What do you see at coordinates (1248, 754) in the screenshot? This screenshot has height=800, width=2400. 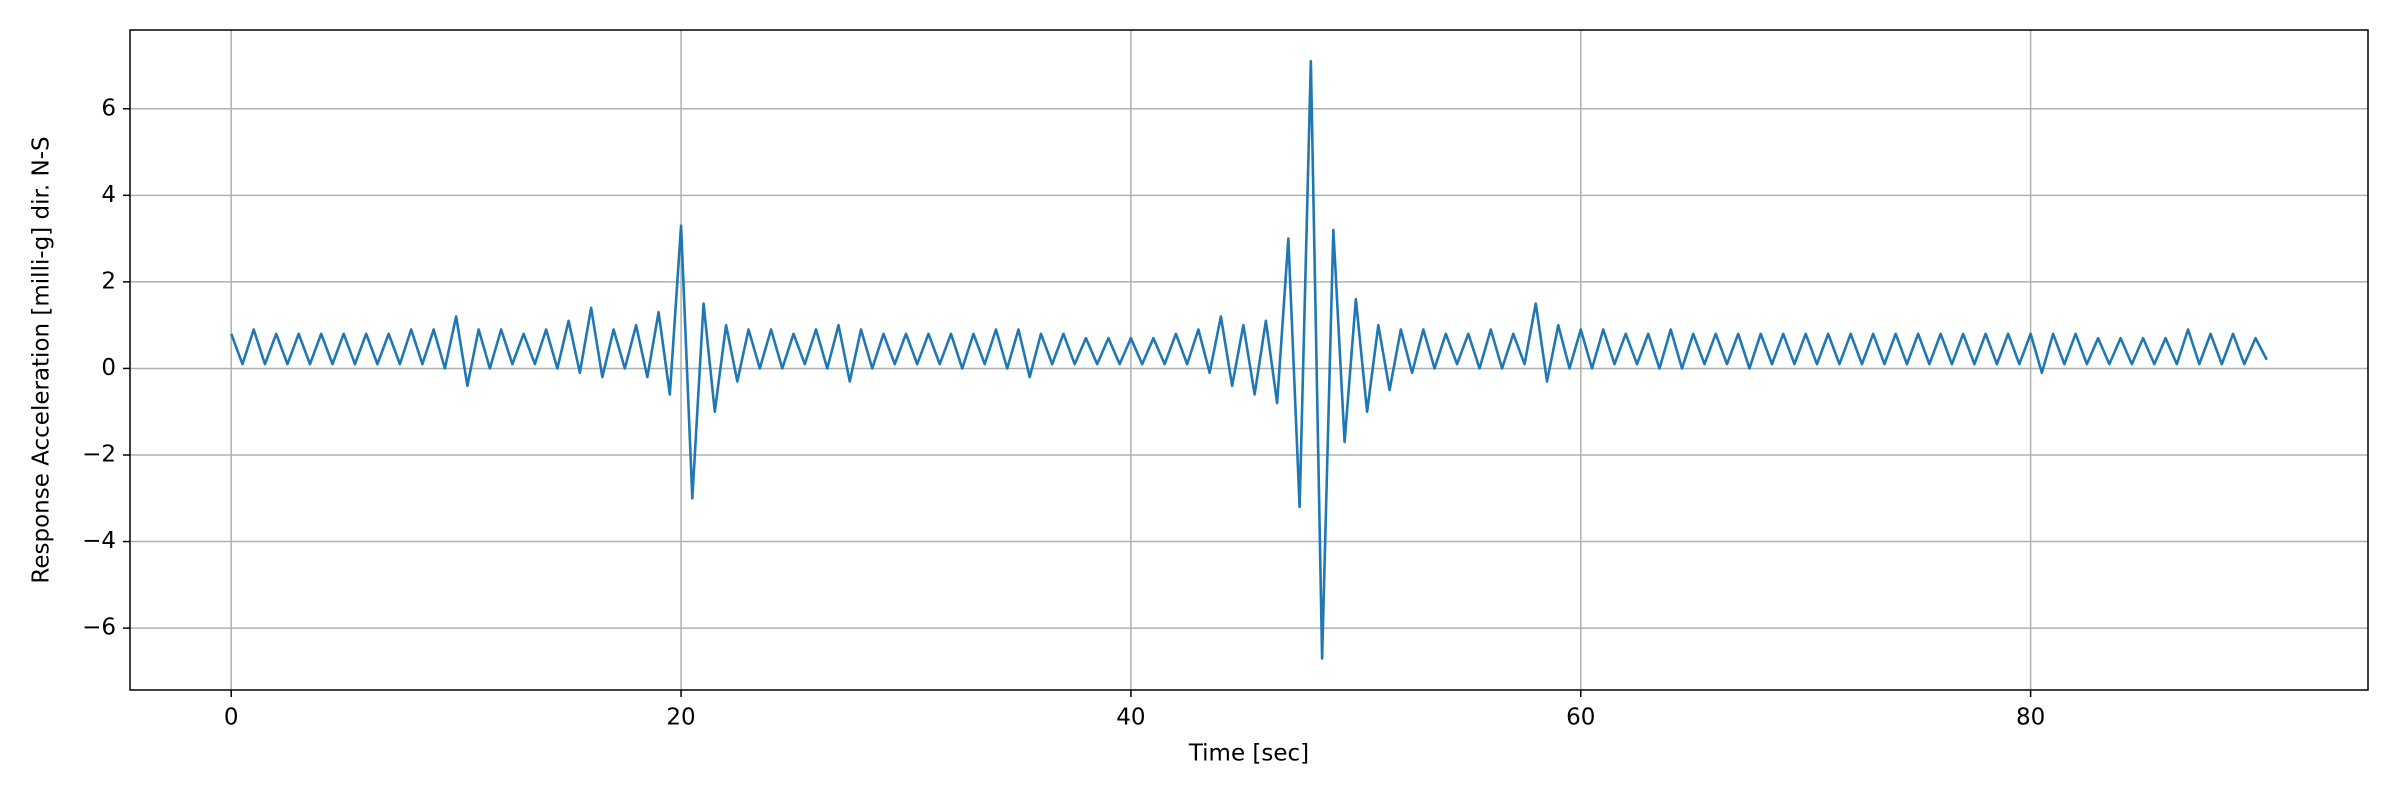 I see `x-axis-label: Time [sec]` at bounding box center [1248, 754].